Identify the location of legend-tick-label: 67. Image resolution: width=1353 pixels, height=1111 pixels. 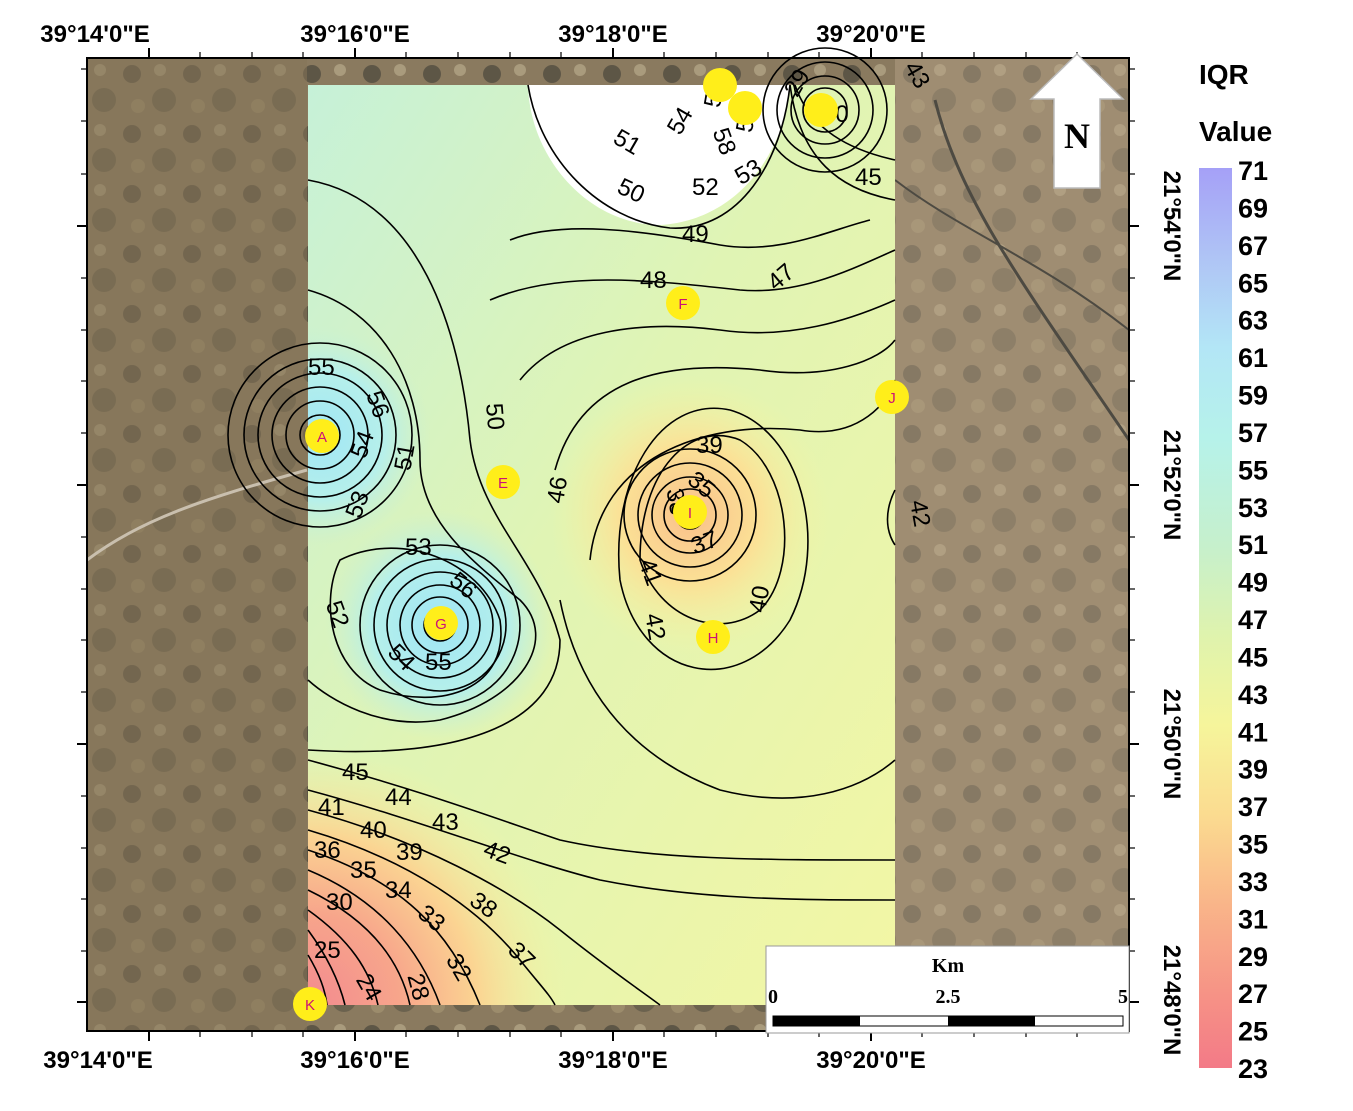
(1253, 246).